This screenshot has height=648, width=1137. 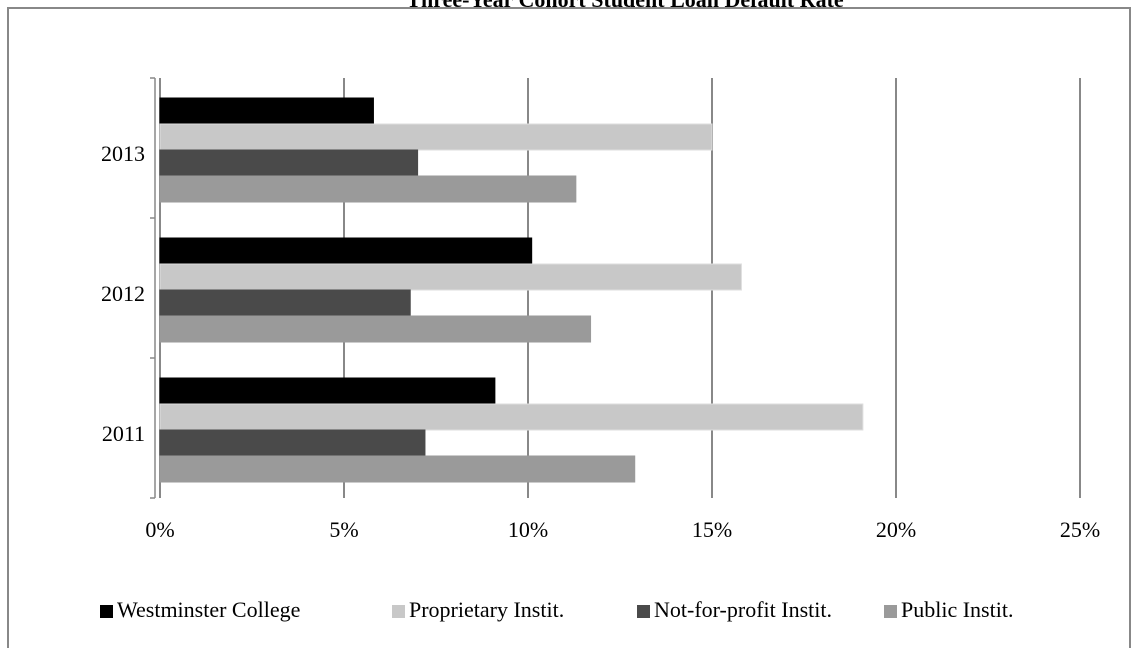 I want to click on legend-label: Not-for-profit Instit., so click(x=743, y=609).